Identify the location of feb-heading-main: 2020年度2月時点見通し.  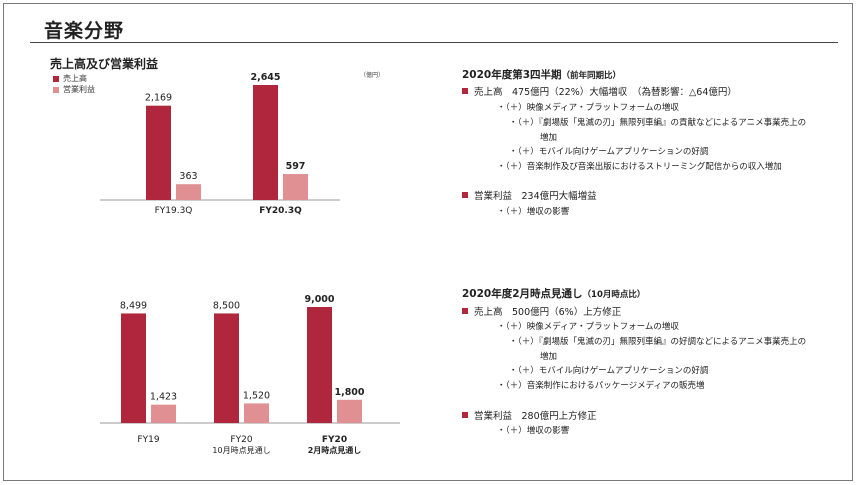
(522, 294).